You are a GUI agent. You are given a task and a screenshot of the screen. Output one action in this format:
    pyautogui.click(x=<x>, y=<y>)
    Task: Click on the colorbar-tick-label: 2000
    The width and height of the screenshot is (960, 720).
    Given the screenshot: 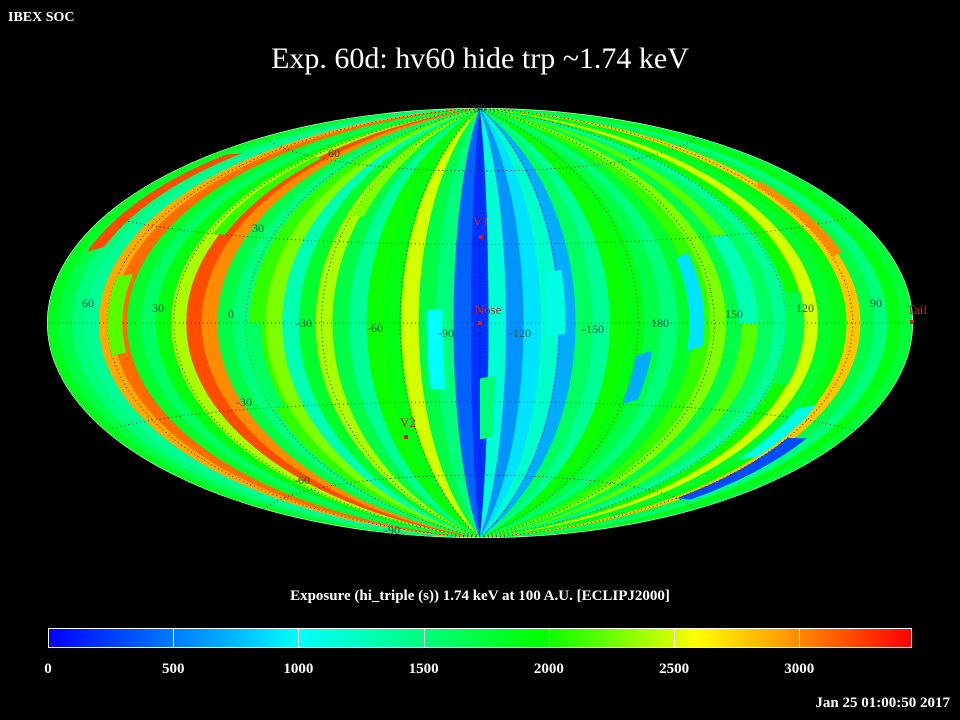 What is the action you would take?
    pyautogui.click(x=548, y=669)
    